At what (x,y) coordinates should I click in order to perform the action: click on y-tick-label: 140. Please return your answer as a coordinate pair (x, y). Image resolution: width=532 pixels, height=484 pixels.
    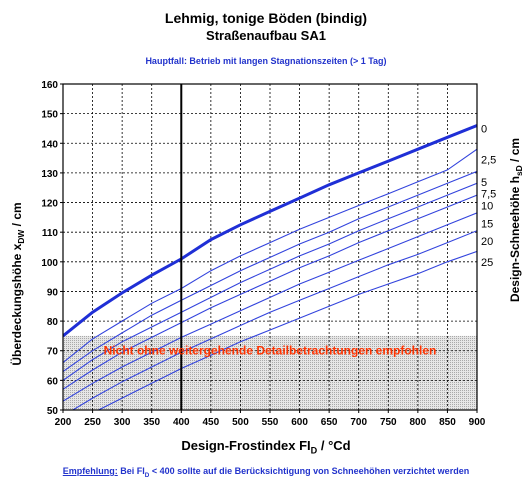
    Looking at the image, I should click on (49, 144).